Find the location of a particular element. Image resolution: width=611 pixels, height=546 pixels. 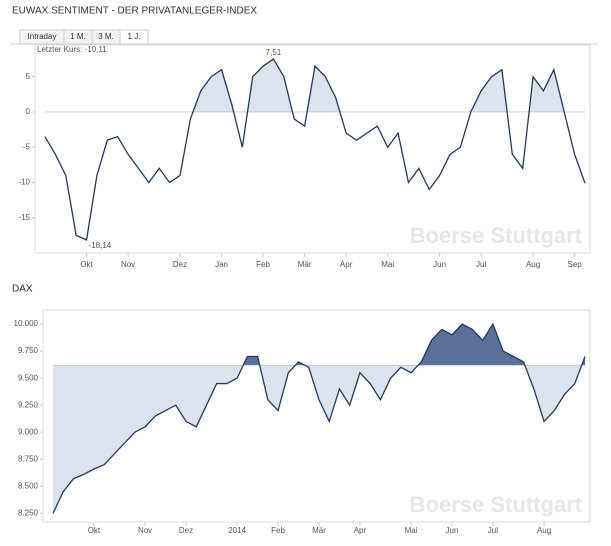

x-tick-label: 2014 is located at coordinates (237, 530).